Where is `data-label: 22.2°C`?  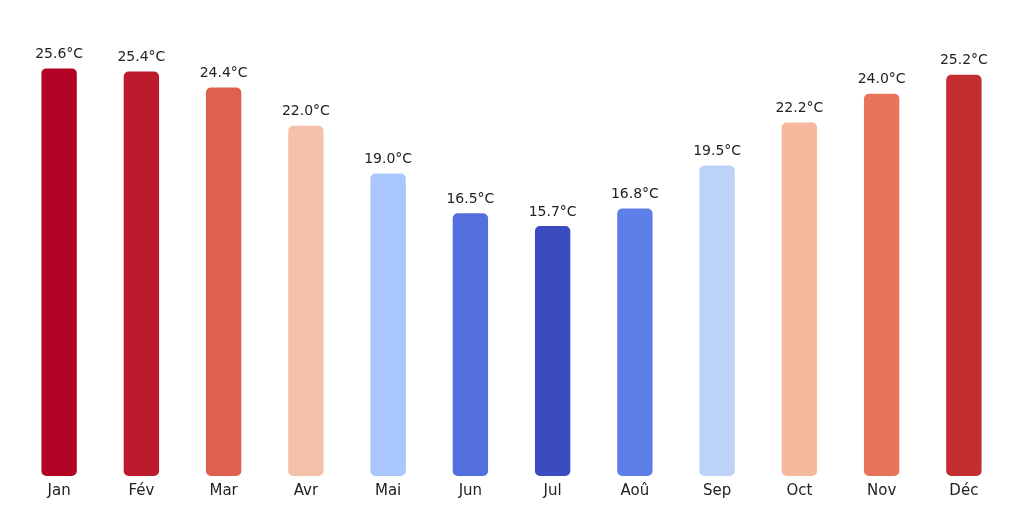
data-label: 22.2°C is located at coordinates (799, 107).